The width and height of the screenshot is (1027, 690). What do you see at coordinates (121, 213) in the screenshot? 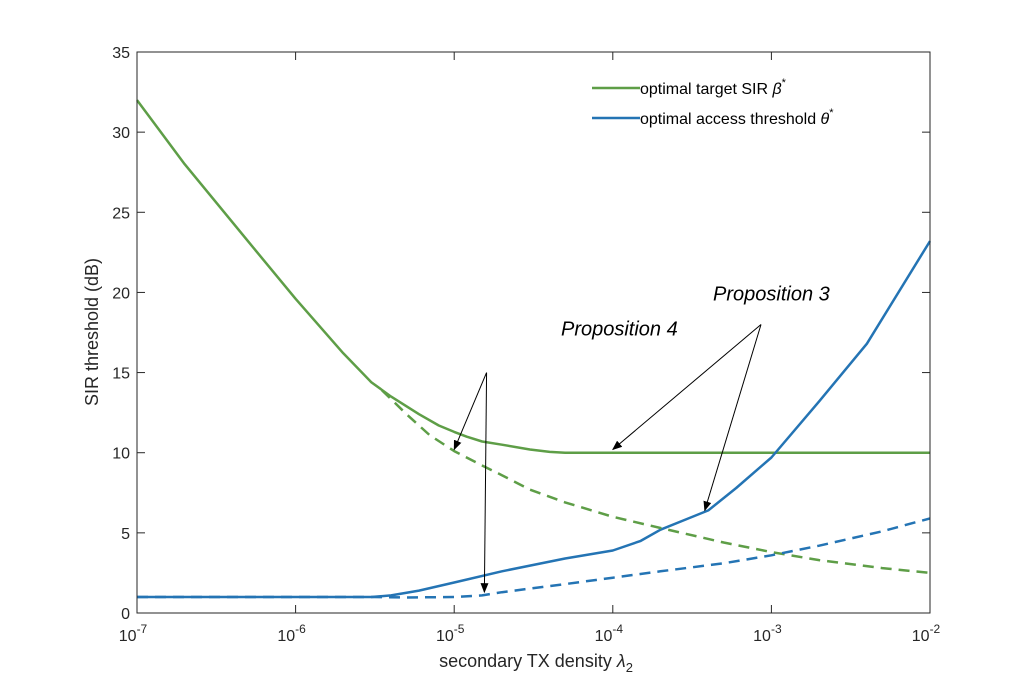
I see `y-tick-label: 25` at bounding box center [121, 213].